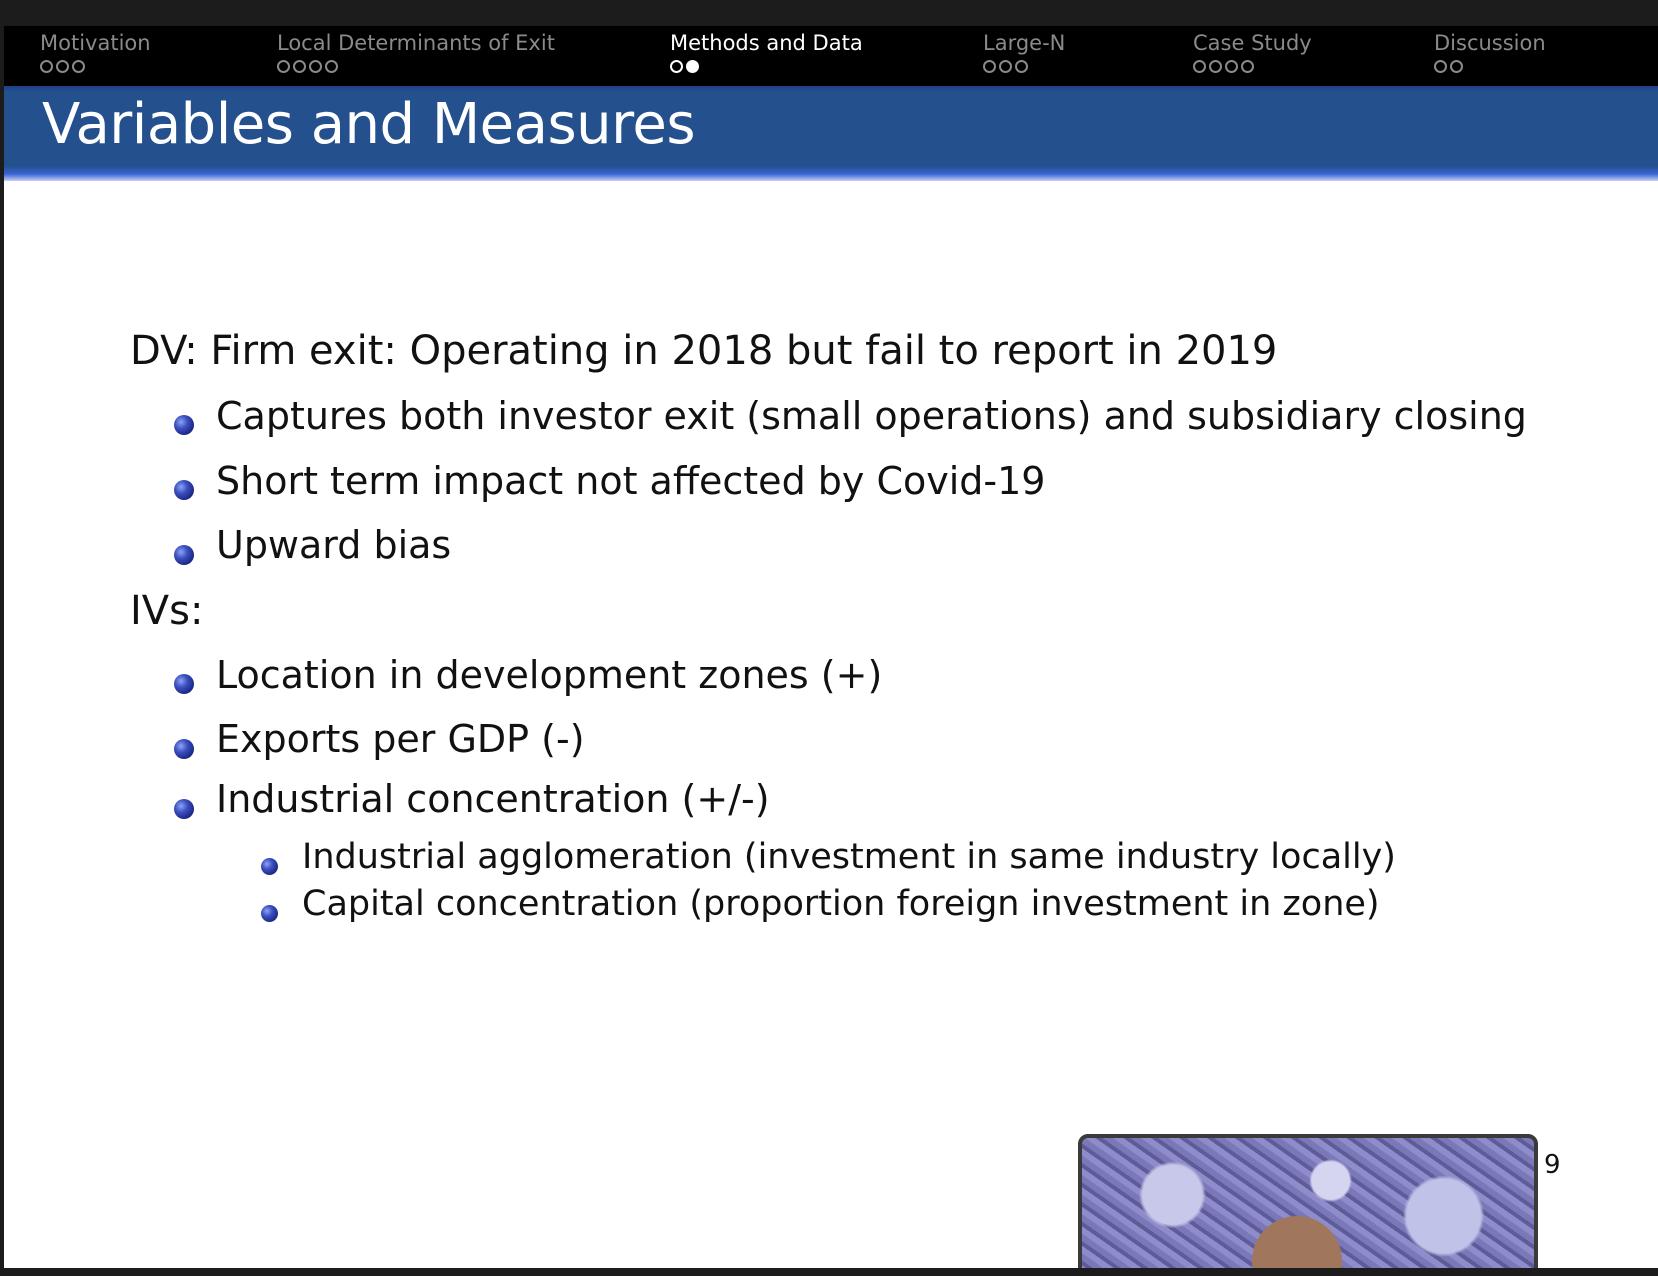 Image resolution: width=1658 pixels, height=1276 pixels. What do you see at coordinates (692, 66) in the screenshot?
I see `current-slide-dot` at bounding box center [692, 66].